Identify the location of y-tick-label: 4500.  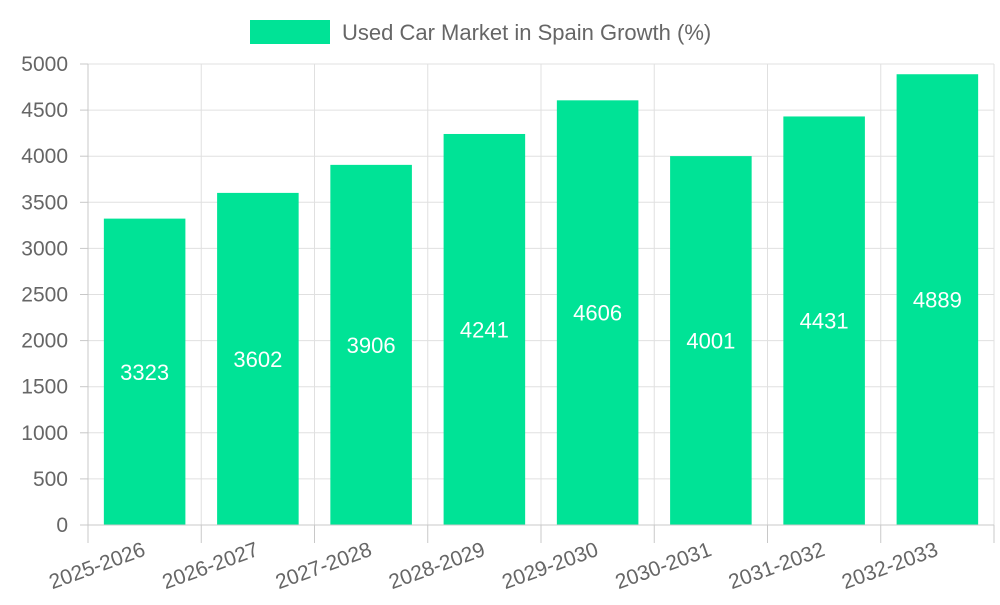
(44, 110).